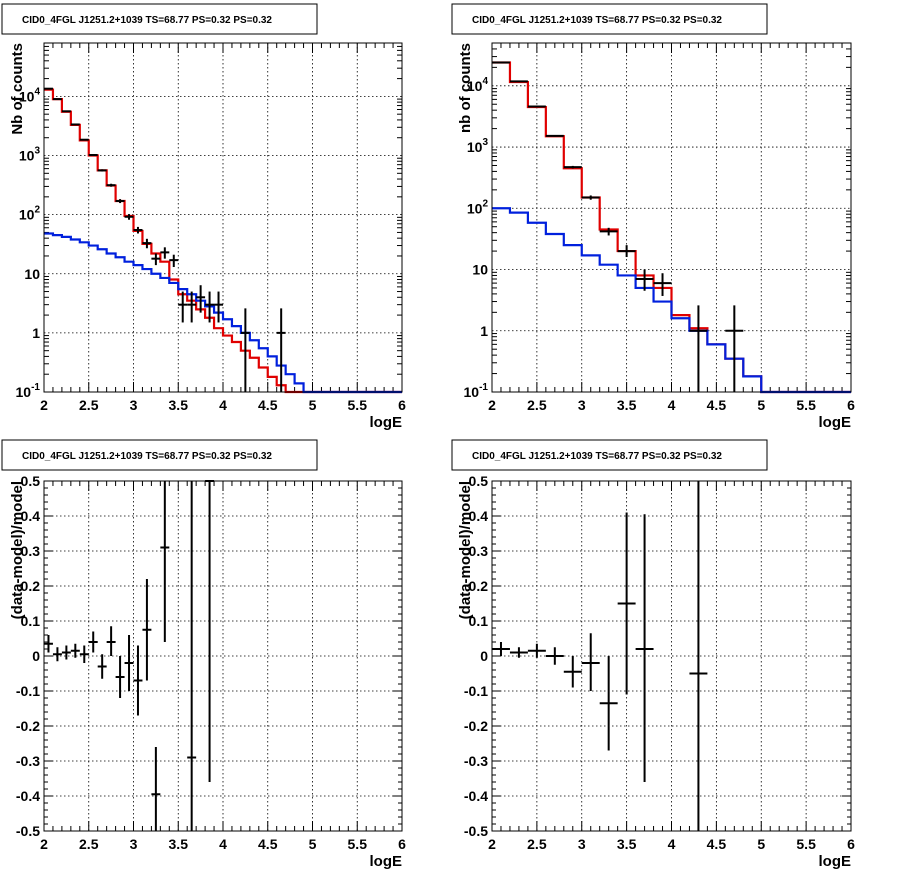 The height and width of the screenshot is (875, 898). Describe the element at coordinates (480, 270) in the screenshot. I see `y-tick-label: 10` at that location.